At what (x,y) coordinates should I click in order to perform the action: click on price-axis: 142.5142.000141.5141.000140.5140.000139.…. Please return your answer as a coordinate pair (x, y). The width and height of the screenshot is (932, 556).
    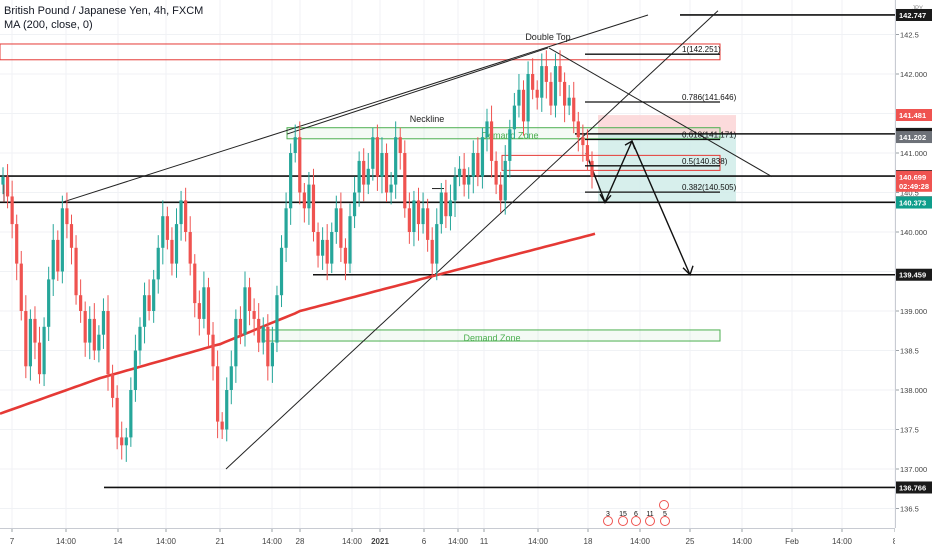
    Looking at the image, I should click on (913, 264).